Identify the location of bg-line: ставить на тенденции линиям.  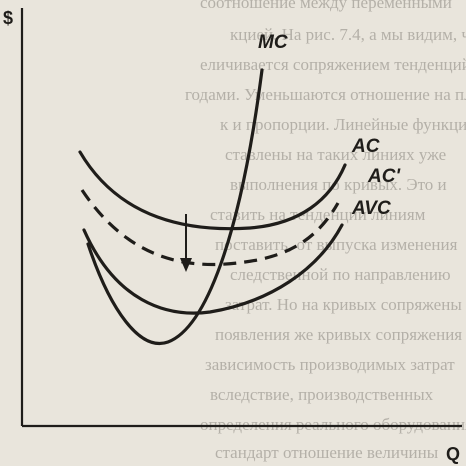
(318, 214).